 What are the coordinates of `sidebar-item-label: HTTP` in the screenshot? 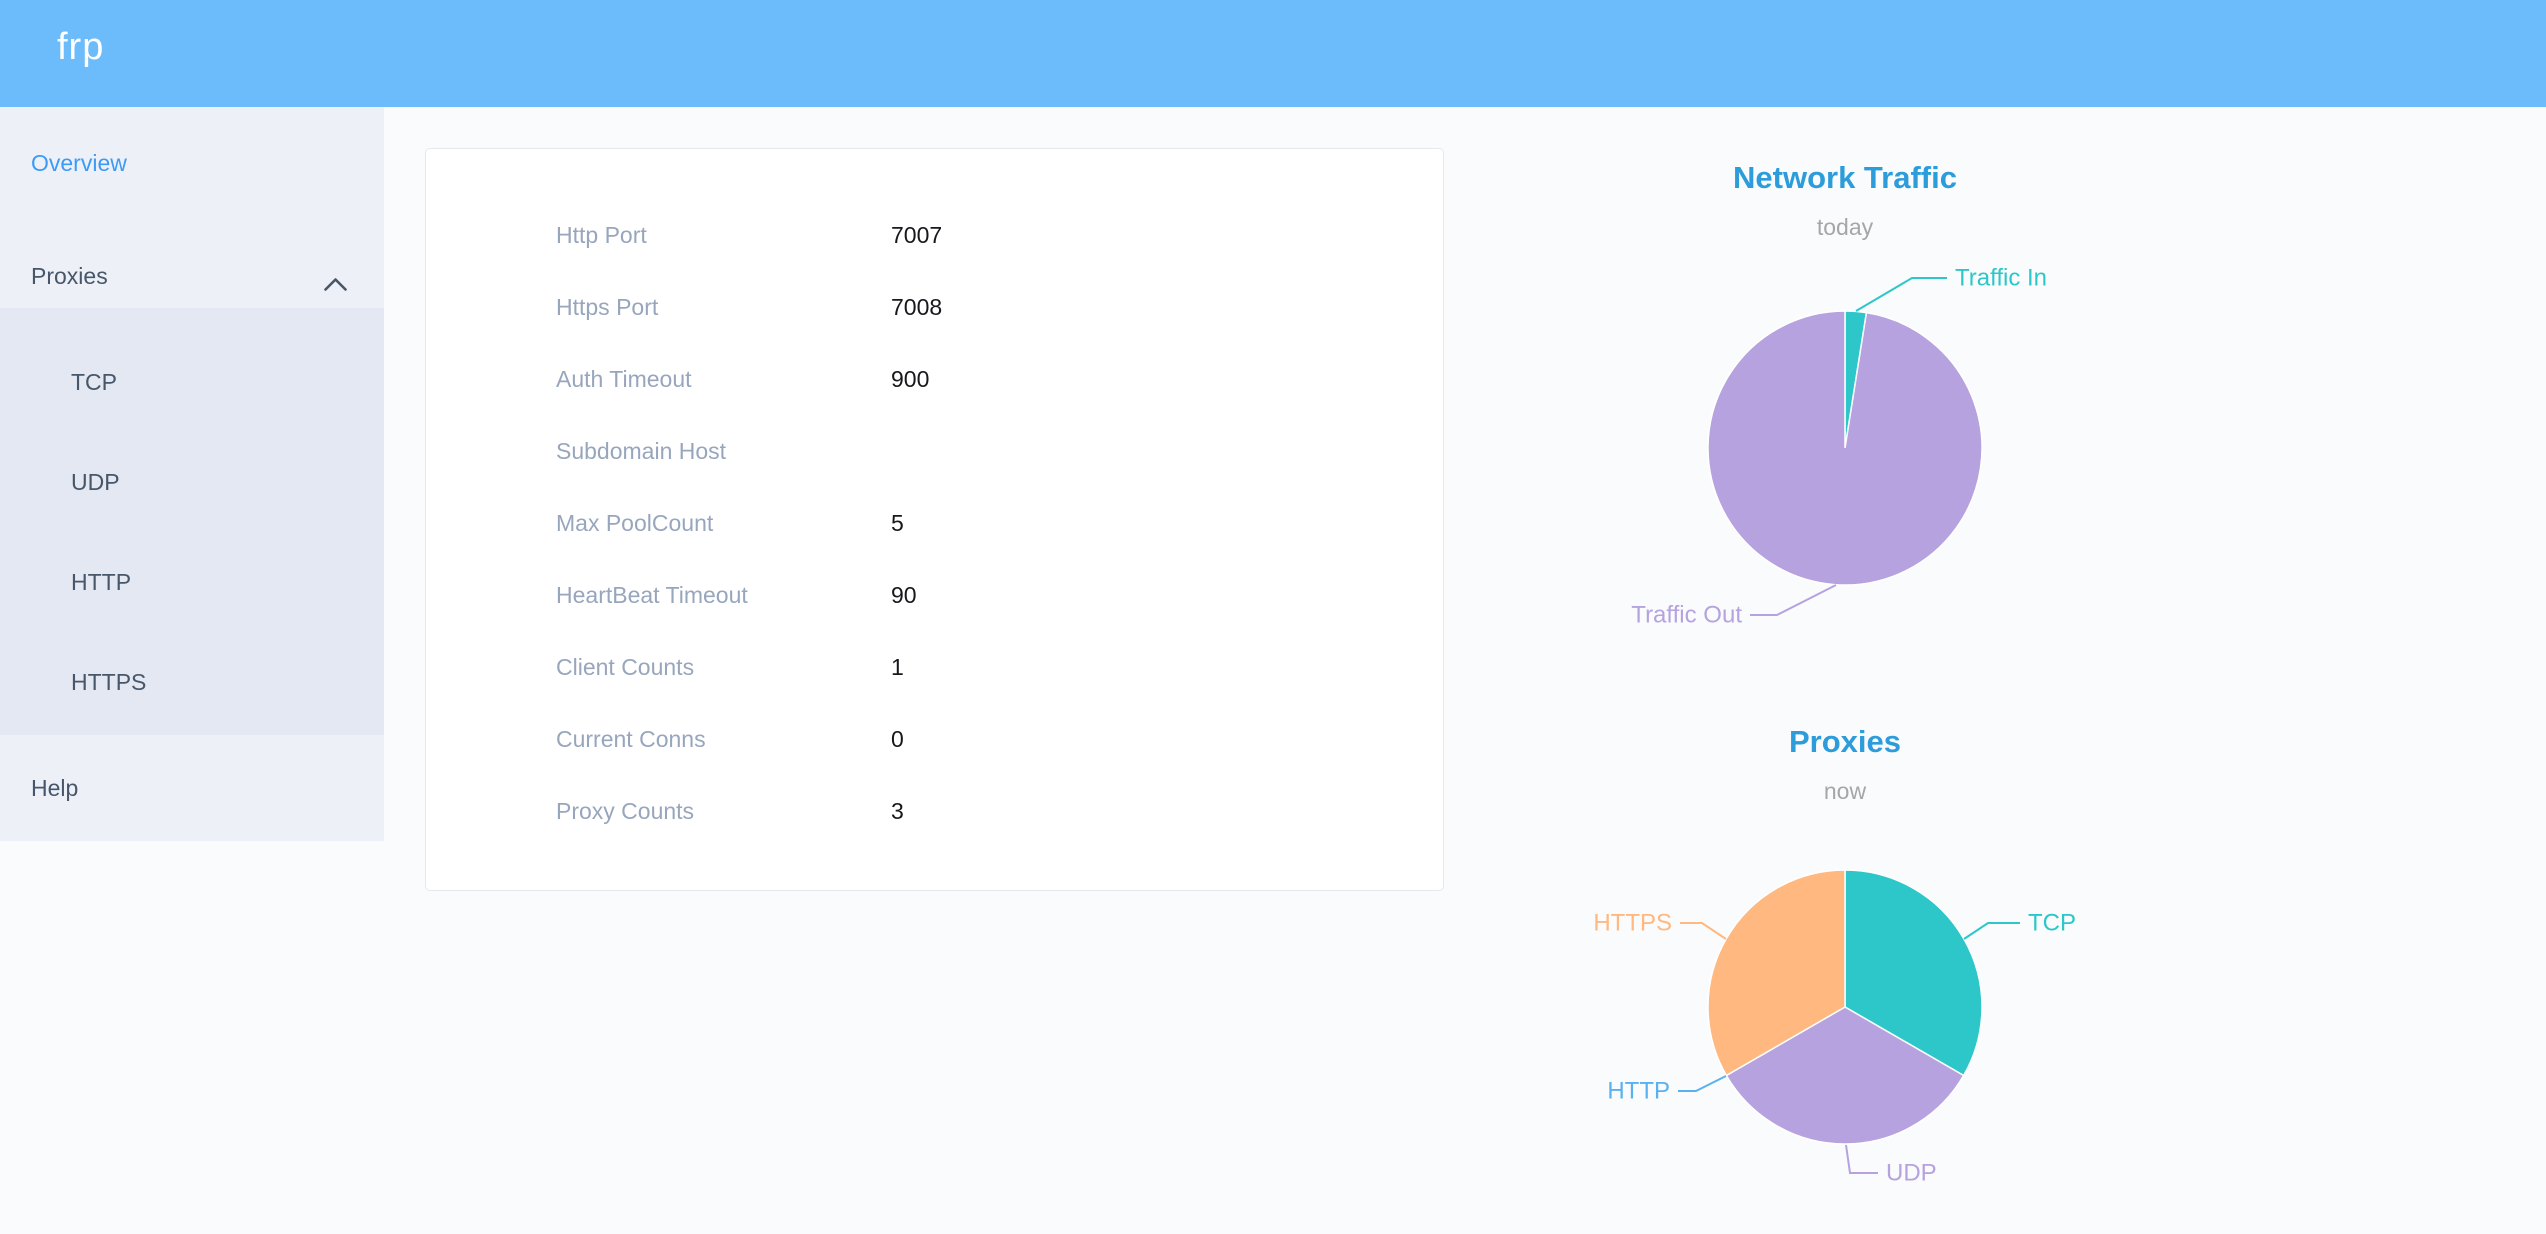 It's located at (101, 581).